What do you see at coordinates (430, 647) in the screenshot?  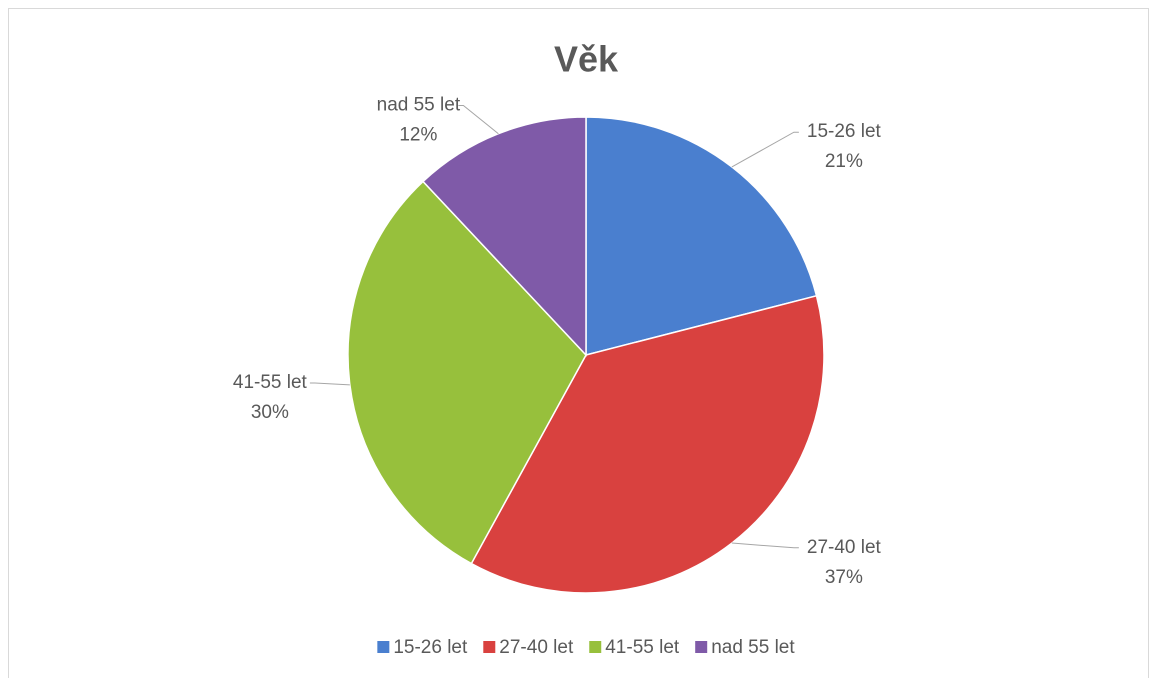 I see `legend-label: 15-26 let` at bounding box center [430, 647].